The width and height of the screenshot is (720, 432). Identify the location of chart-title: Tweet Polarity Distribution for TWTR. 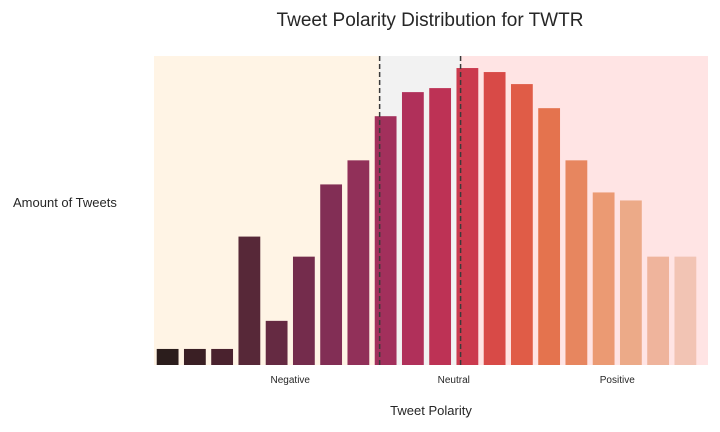
(430, 20).